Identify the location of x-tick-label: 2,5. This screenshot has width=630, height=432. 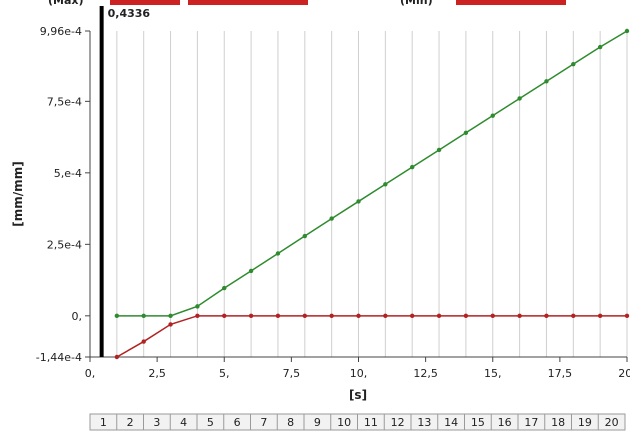
(157, 373).